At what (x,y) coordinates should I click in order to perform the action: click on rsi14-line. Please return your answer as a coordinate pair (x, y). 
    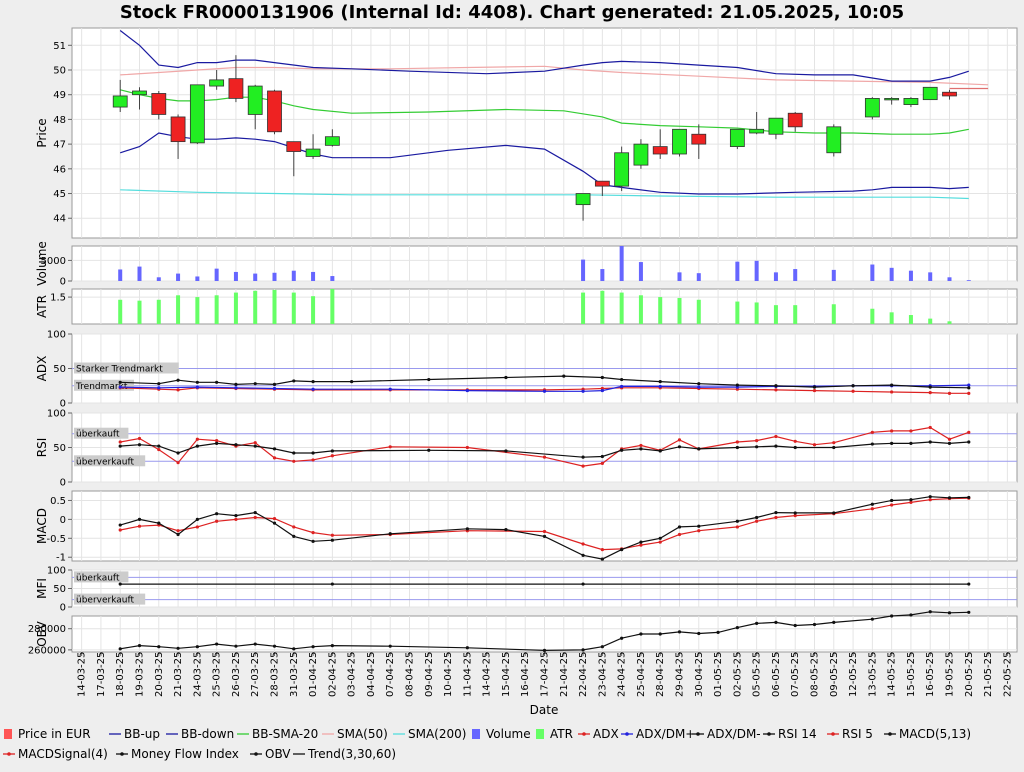
    Looking at the image, I should click on (544, 449).